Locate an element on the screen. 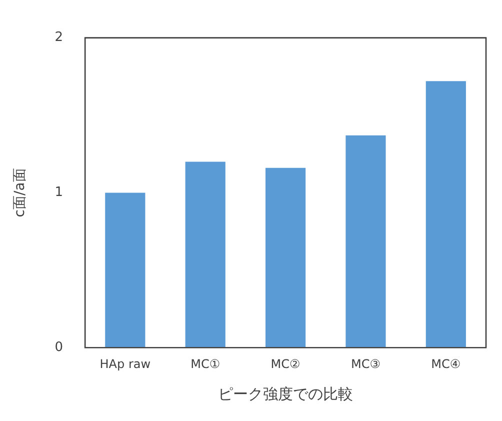 Image resolution: width=502 pixels, height=421 pixels. y-tick-label: 1 is located at coordinates (59, 192).